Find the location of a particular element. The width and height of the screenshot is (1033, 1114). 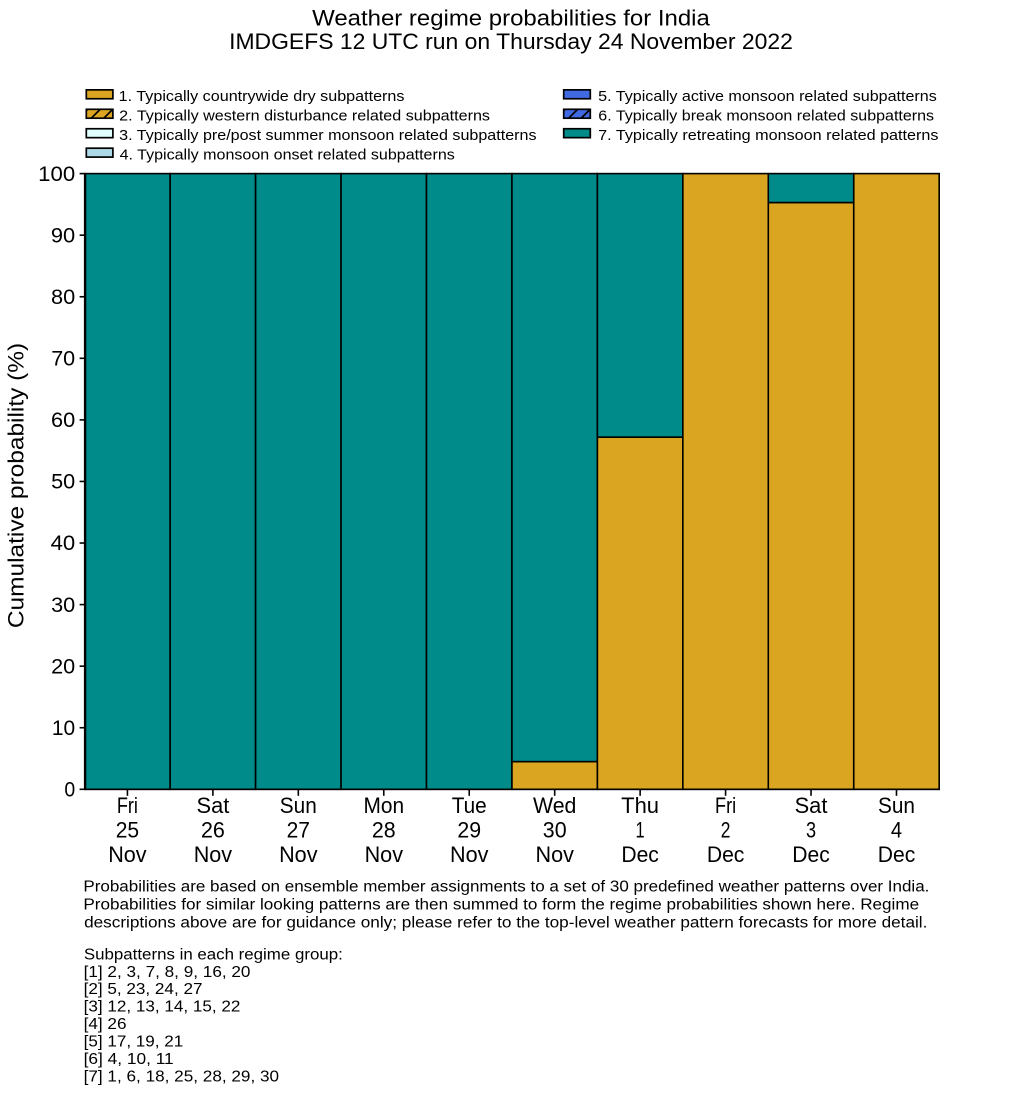

svg-text: Wed is located at coordinates (554, 805).